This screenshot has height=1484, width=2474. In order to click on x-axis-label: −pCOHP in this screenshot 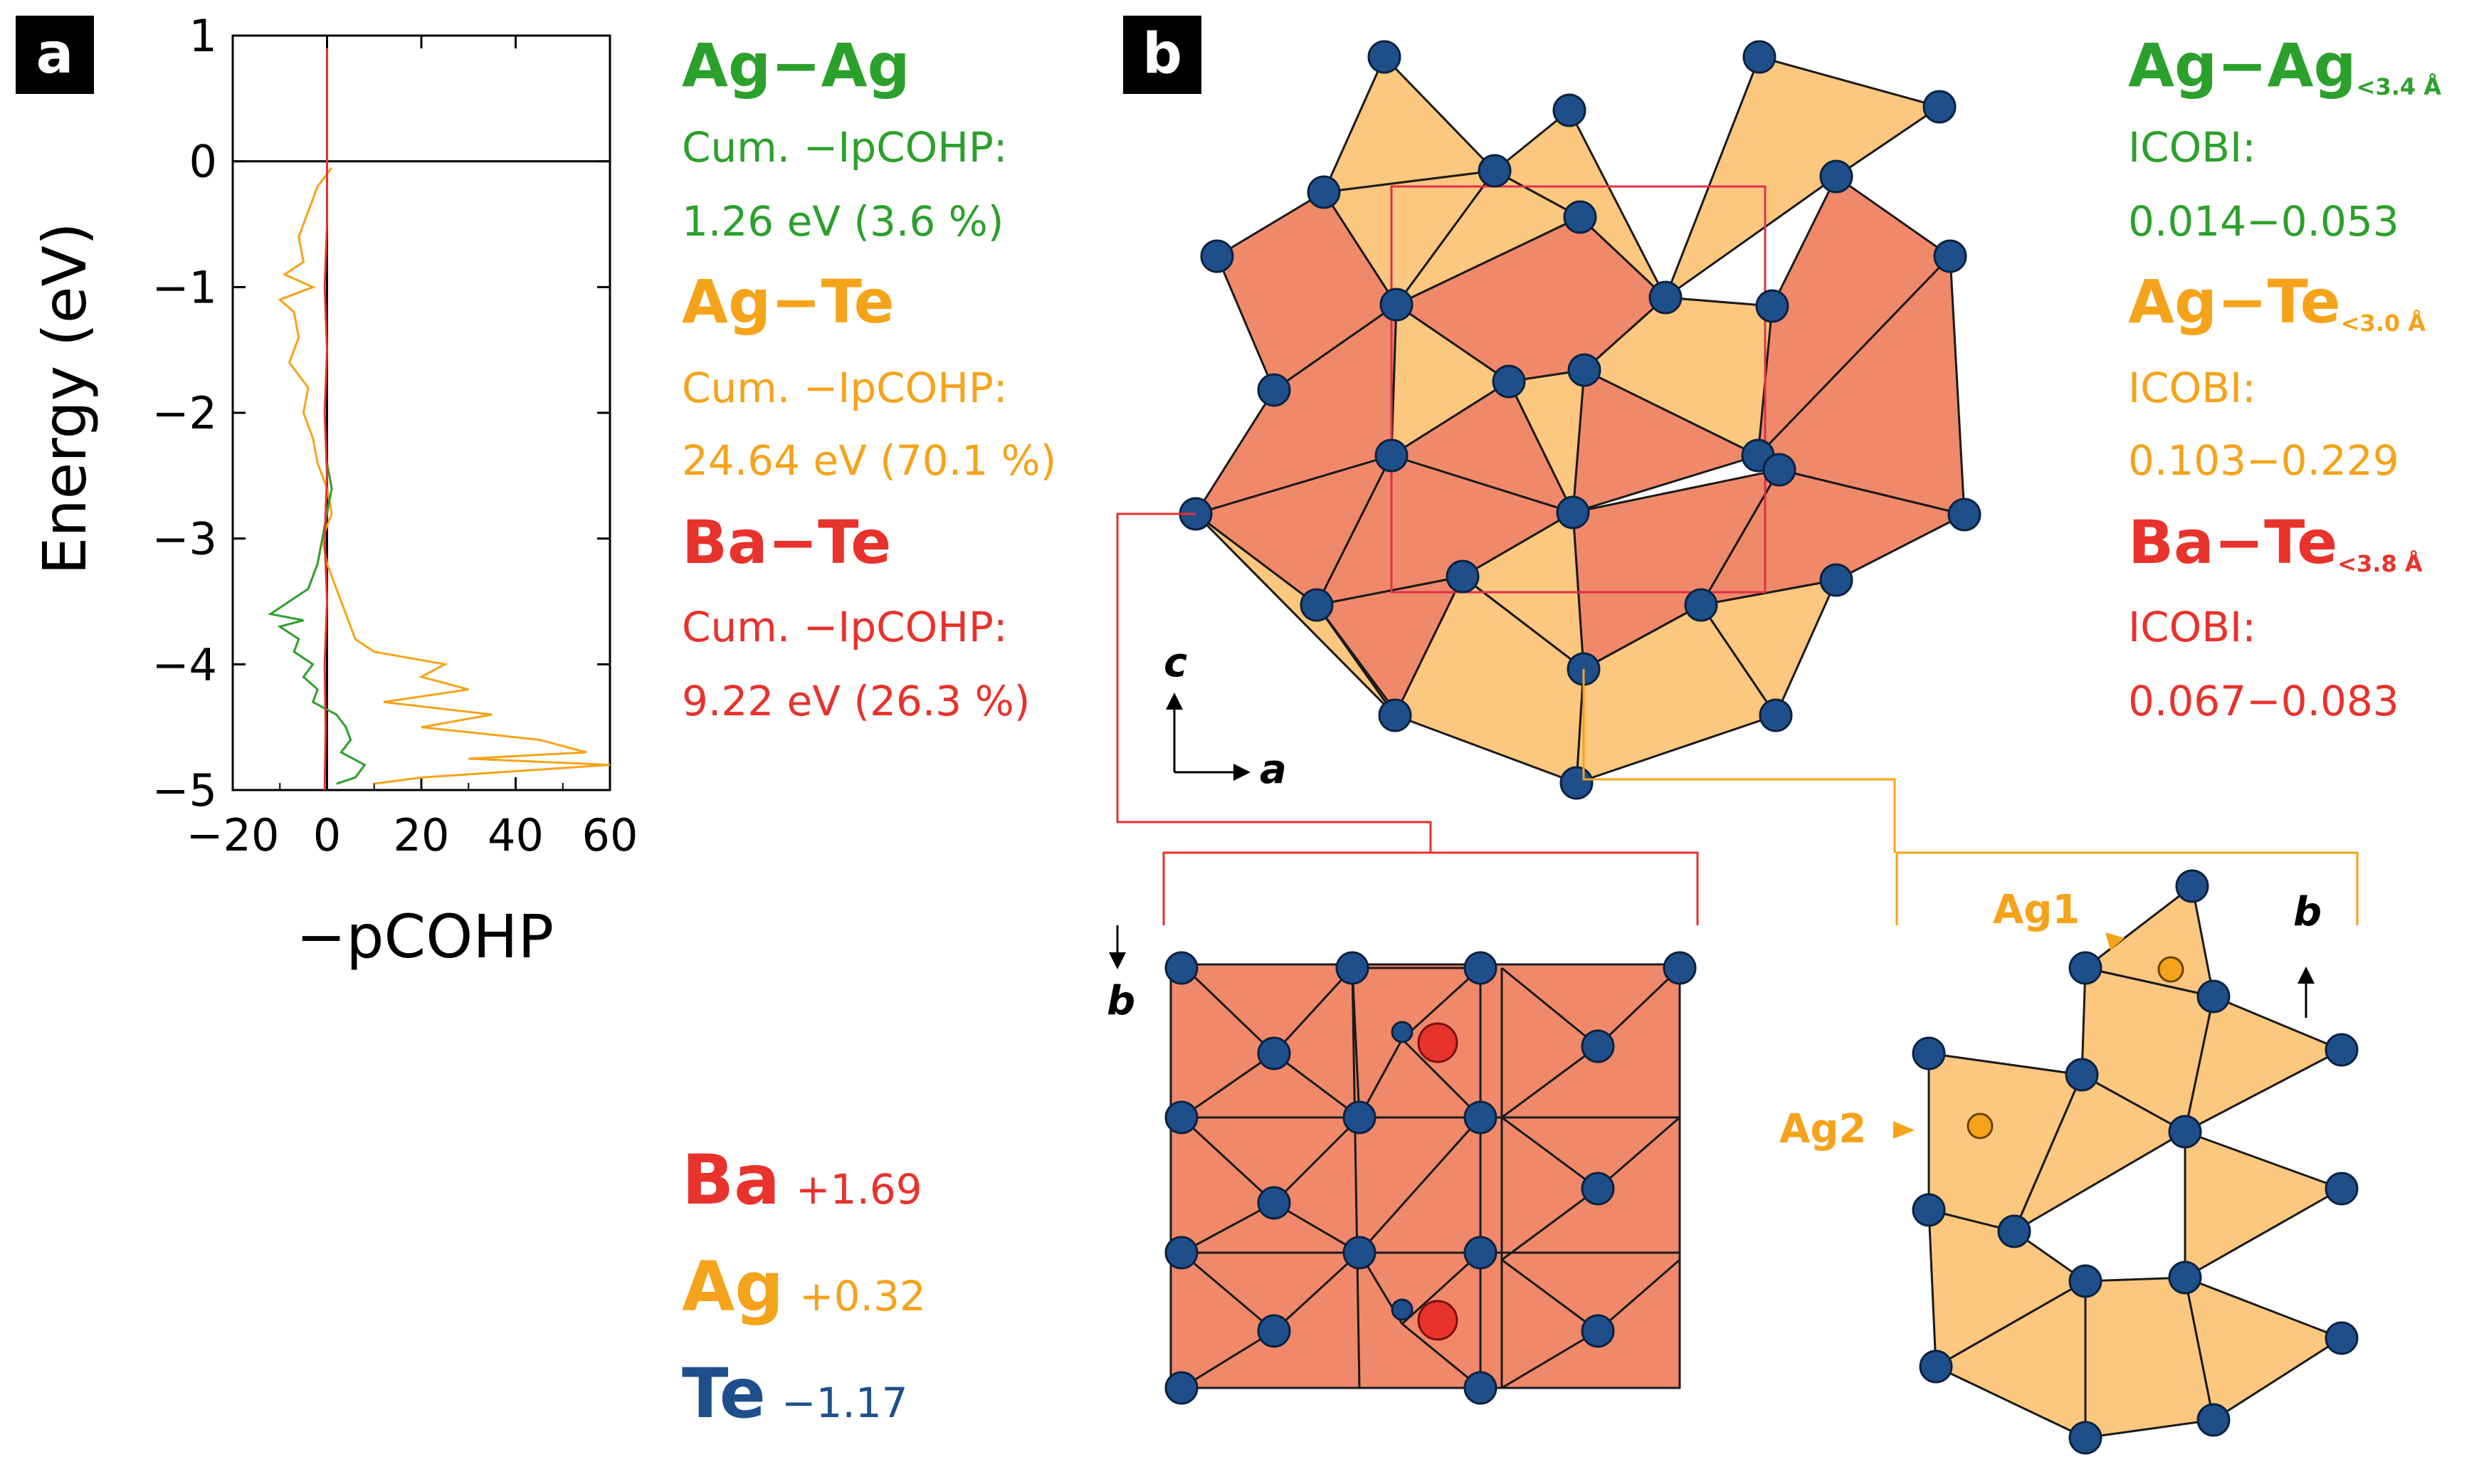, I will do `click(425, 937)`.